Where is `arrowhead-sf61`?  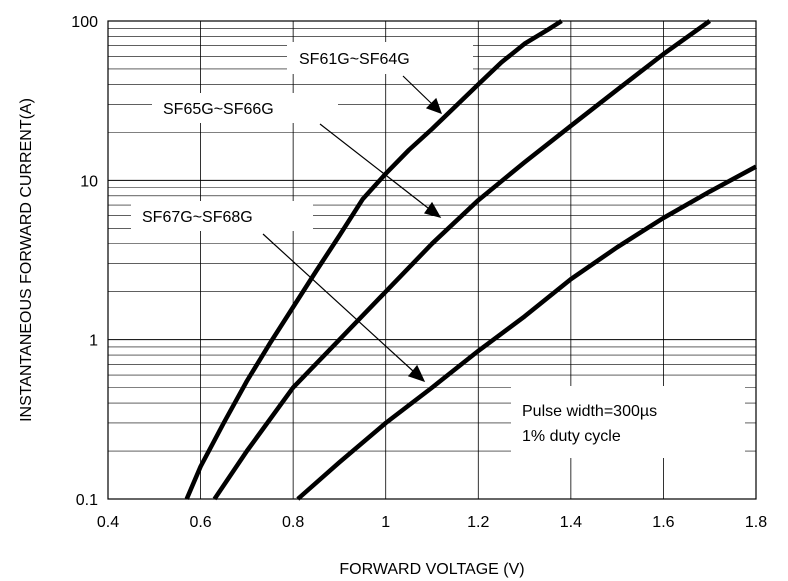 arrowhead-sf61 is located at coordinates (433, 105).